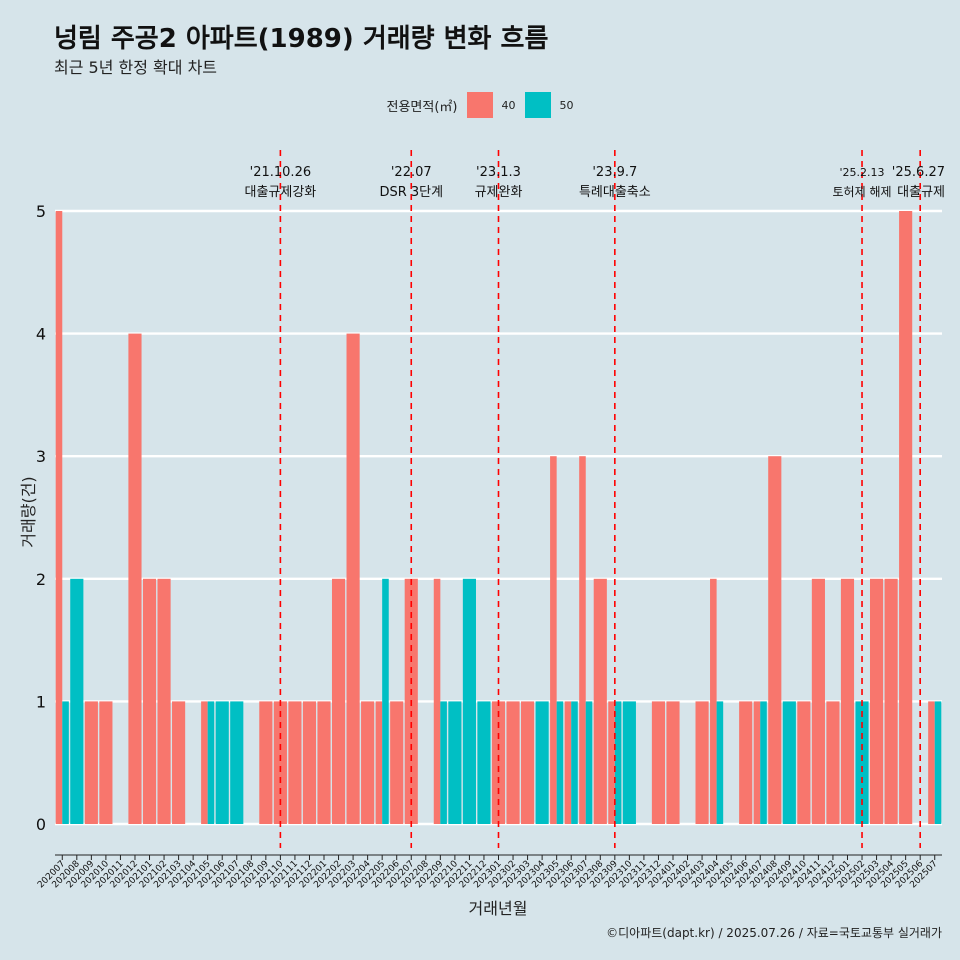 Image resolution: width=960 pixels, height=960 pixels. I want to click on y-tick-label-5: 5, so click(41, 211).